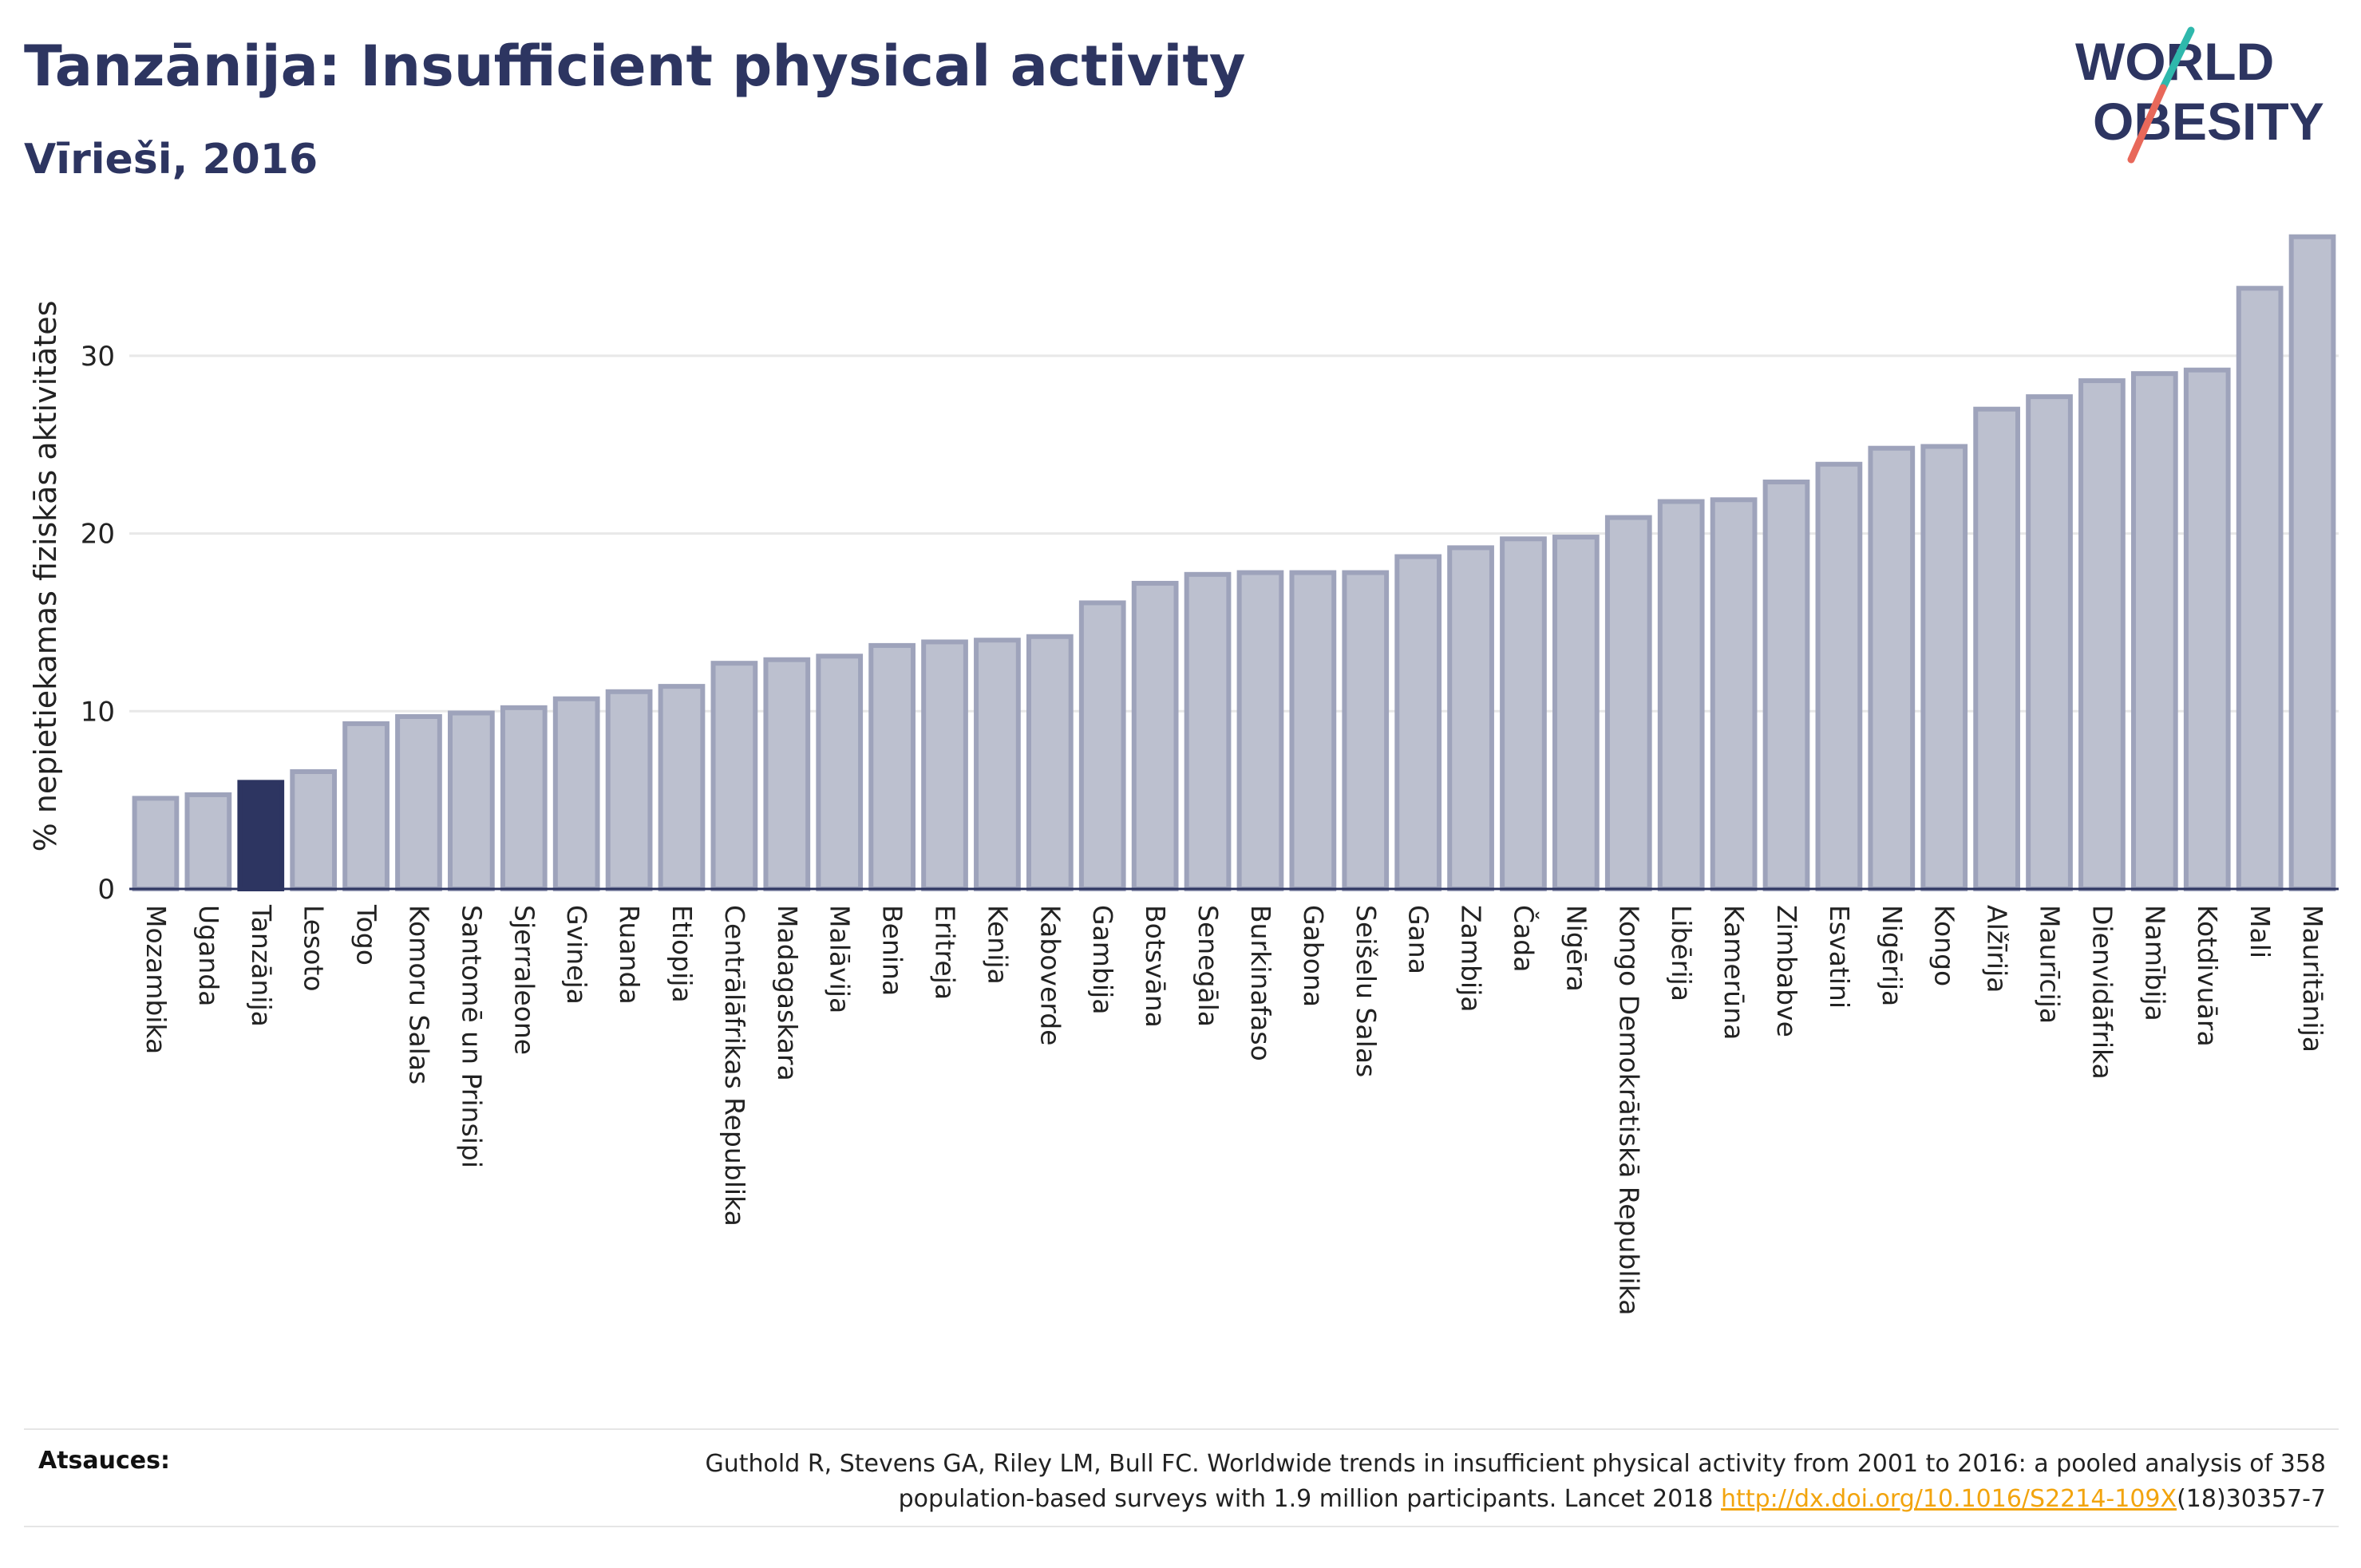  Describe the element at coordinates (1839, 957) in the screenshot. I see `x-tick-label: Esvatini` at that location.